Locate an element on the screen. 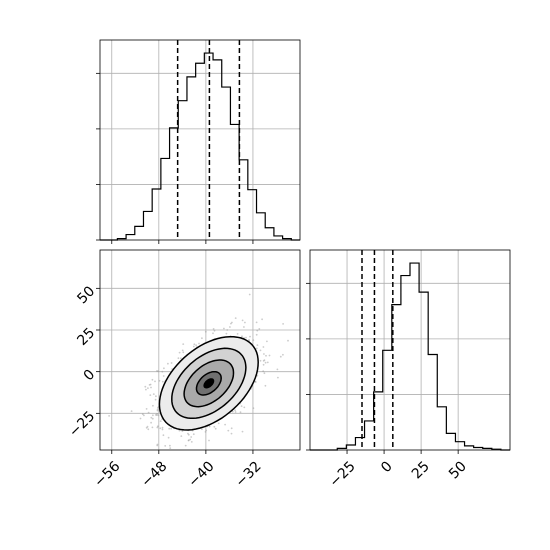  hist-y-frame is located at coordinates (410, 350).